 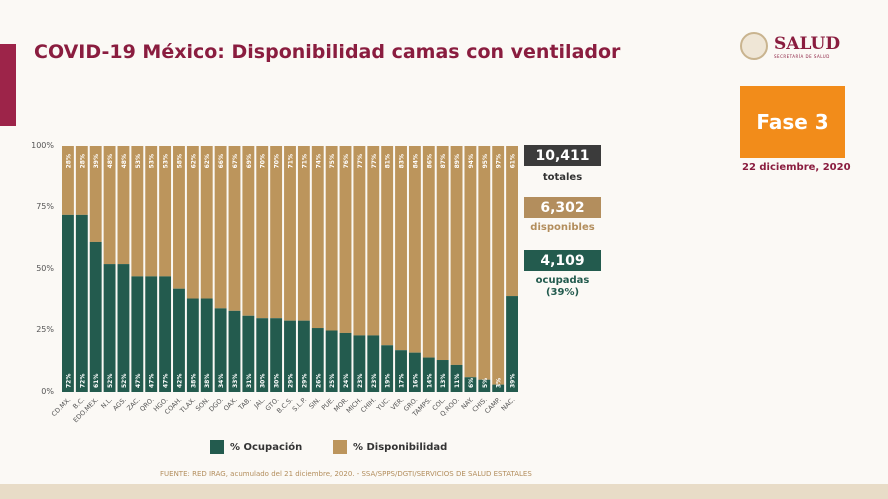 What do you see at coordinates (415, 161) in the screenshot?
I see `data-label-available: 84%` at bounding box center [415, 161].